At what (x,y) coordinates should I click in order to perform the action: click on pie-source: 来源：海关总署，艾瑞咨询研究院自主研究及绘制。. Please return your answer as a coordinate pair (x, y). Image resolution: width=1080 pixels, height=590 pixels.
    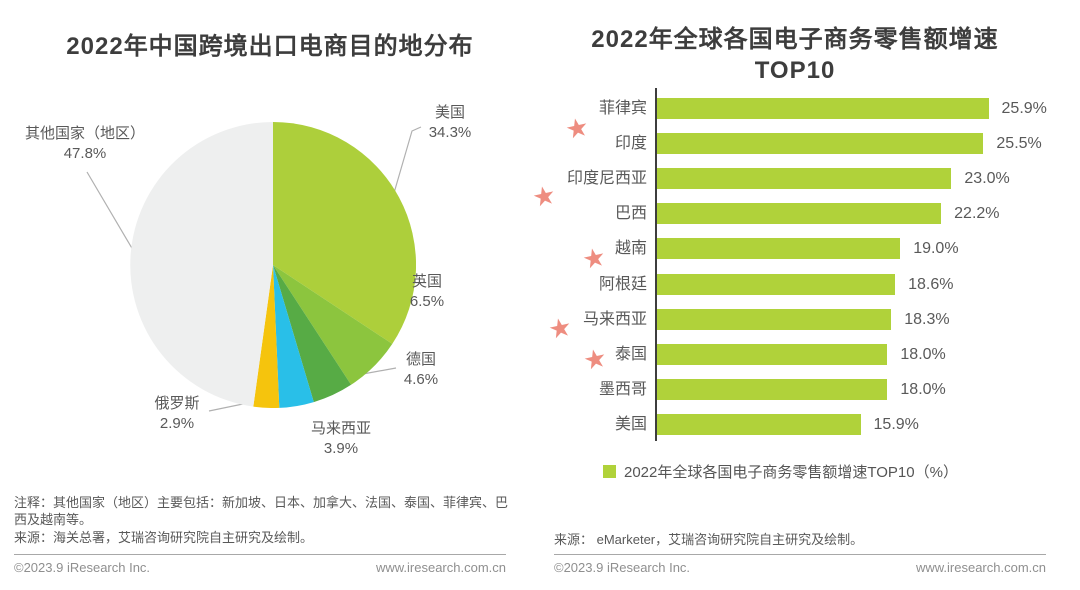
    Looking at the image, I should click on (164, 537).